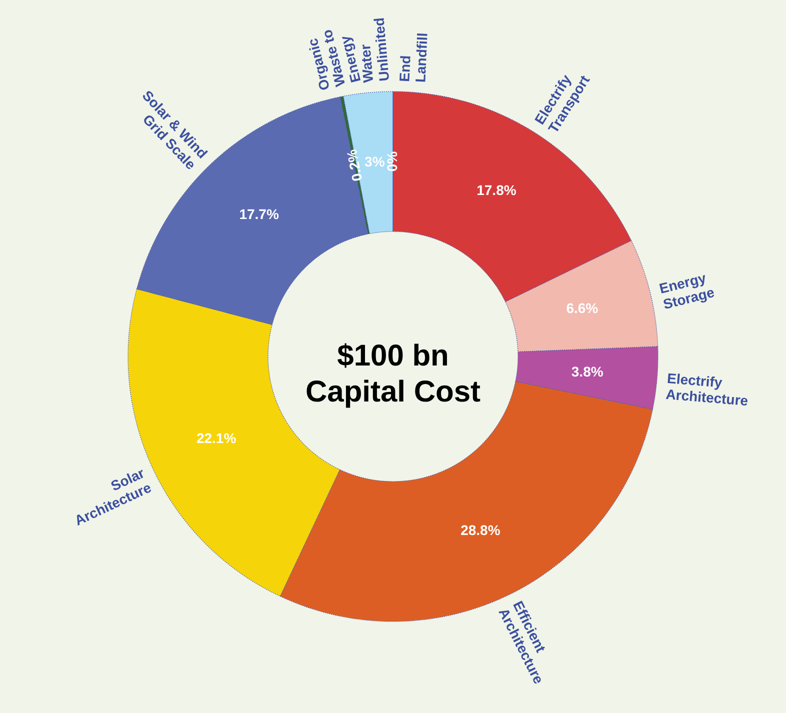 The height and width of the screenshot is (713, 786). Describe the element at coordinates (707, 389) in the screenshot. I see `slice-label: Electrify Architecture` at that location.